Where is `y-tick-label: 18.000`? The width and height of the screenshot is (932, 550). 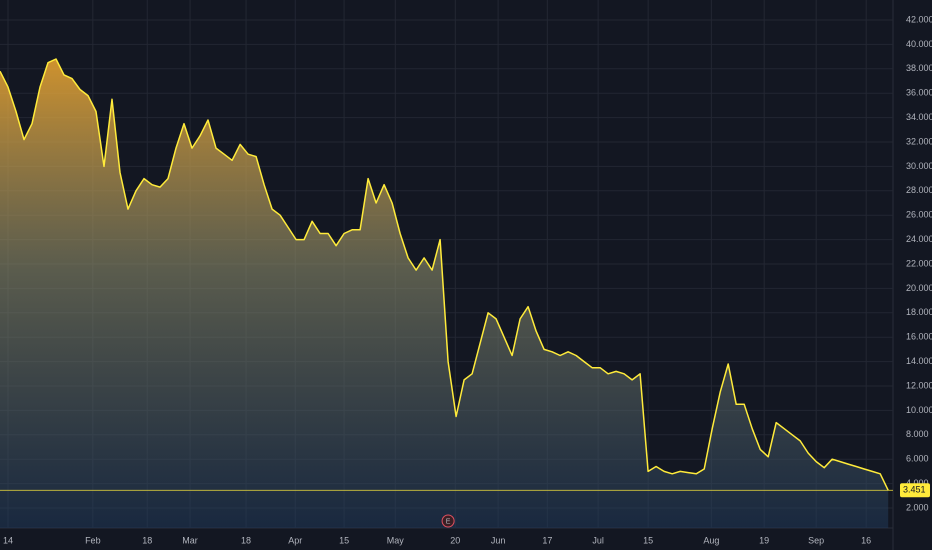
y-tick-label: 18.000 is located at coordinates (919, 312).